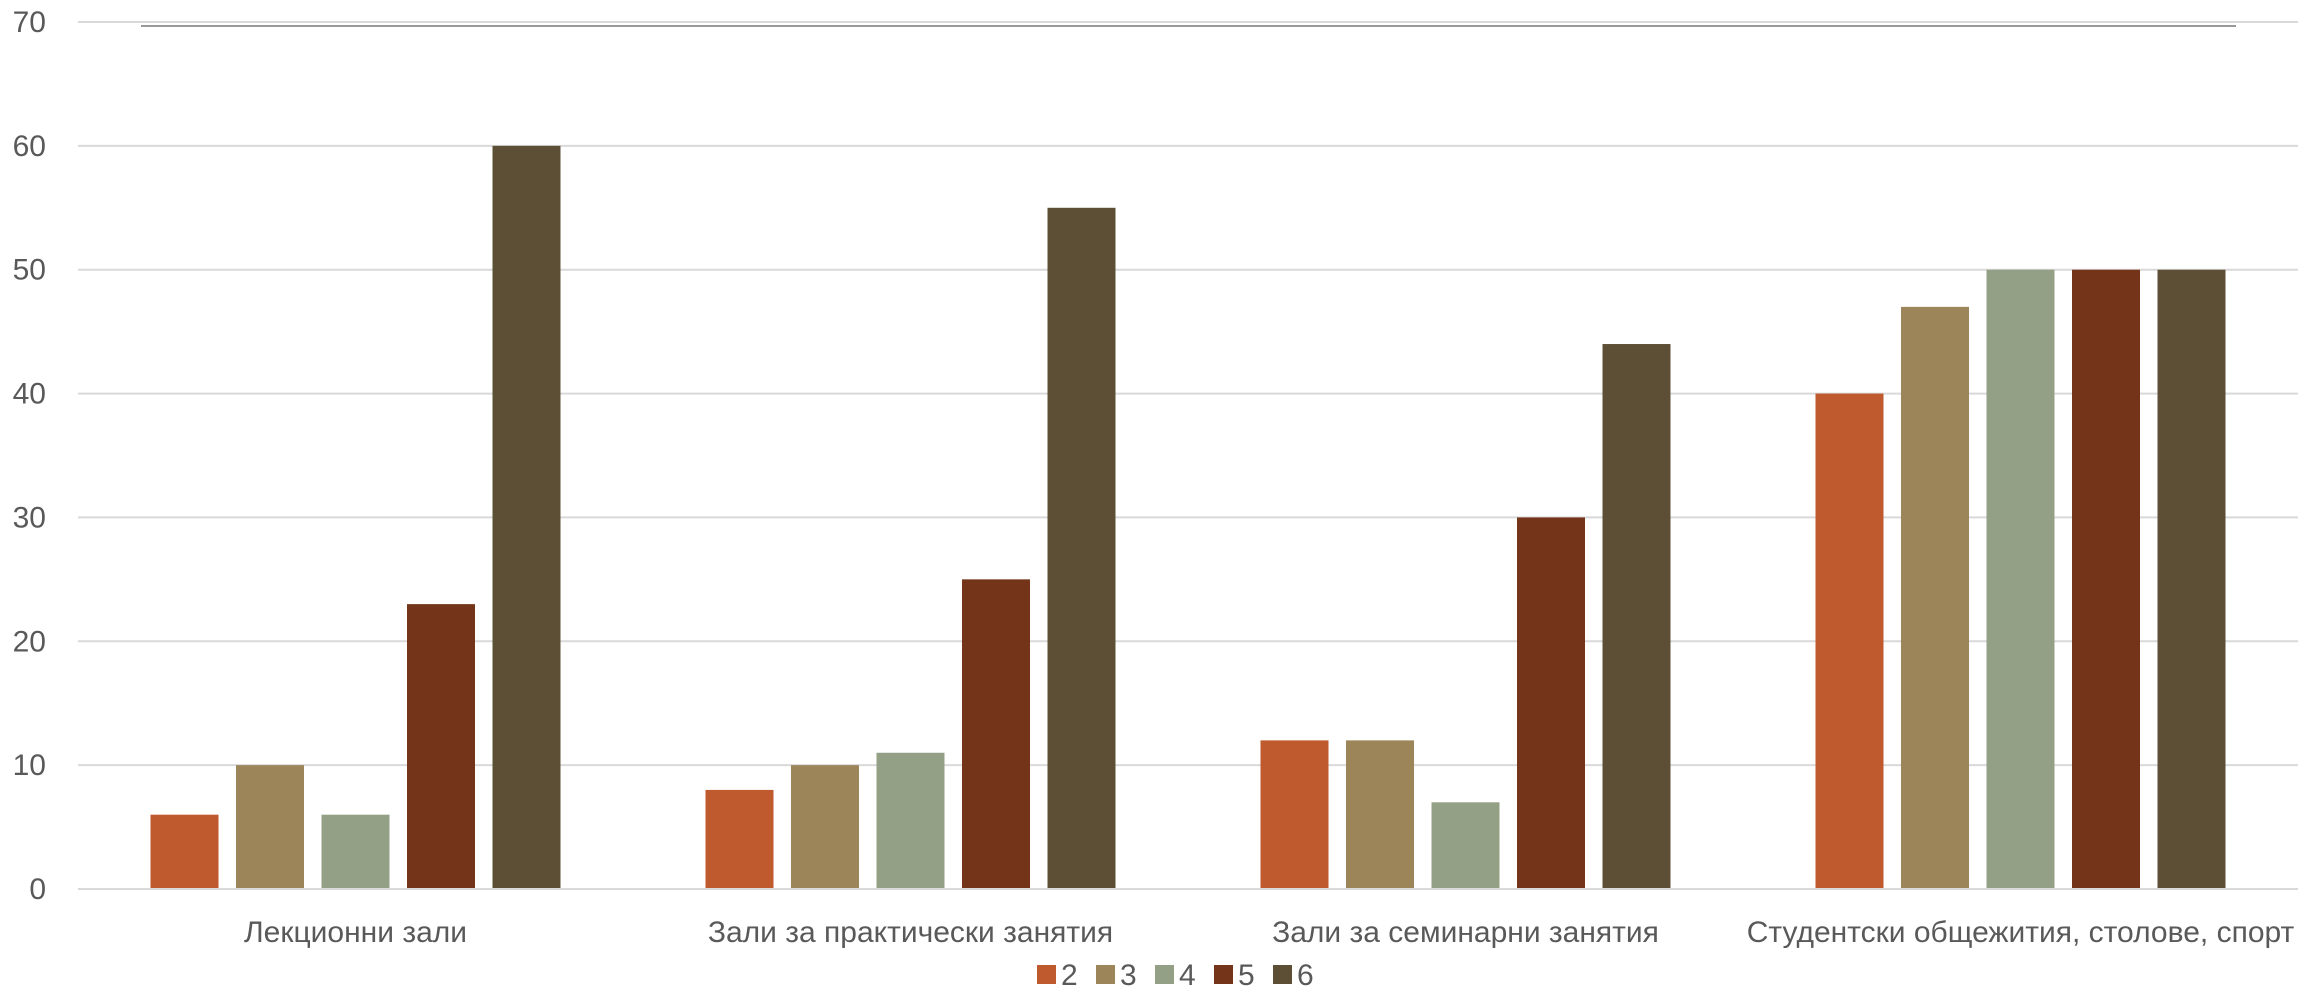 Image resolution: width=2313 pixels, height=988 pixels. I want to click on legend-label: 3, so click(1128, 973).